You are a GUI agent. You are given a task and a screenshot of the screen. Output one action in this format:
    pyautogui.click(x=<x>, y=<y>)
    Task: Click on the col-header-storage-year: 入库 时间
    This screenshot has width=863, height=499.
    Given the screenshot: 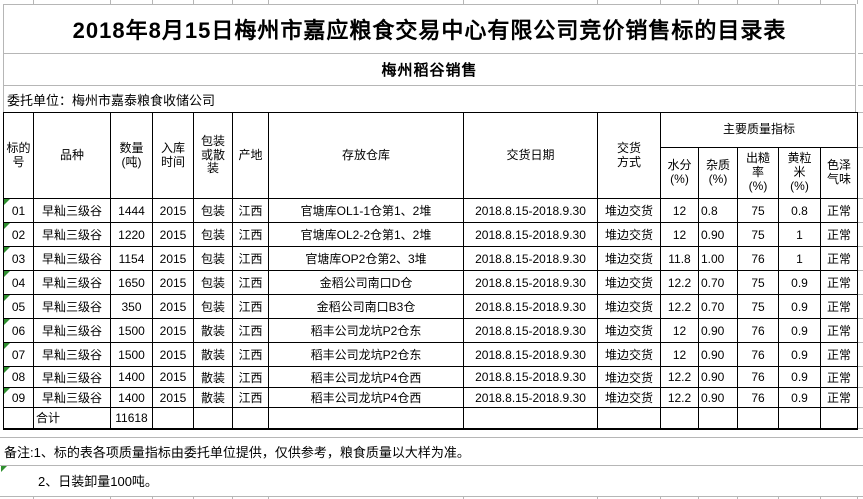 What is the action you would take?
    pyautogui.click(x=173, y=155)
    